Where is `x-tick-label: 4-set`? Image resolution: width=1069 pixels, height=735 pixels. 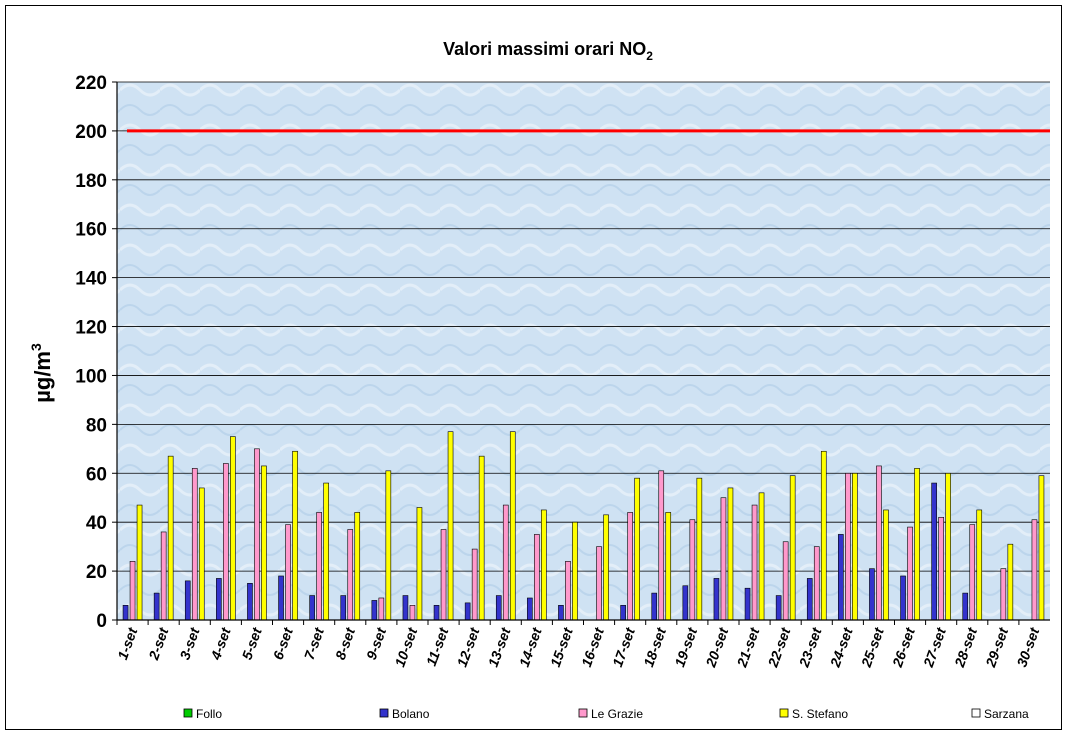 x-tick-label: 4-set is located at coordinates (220, 643).